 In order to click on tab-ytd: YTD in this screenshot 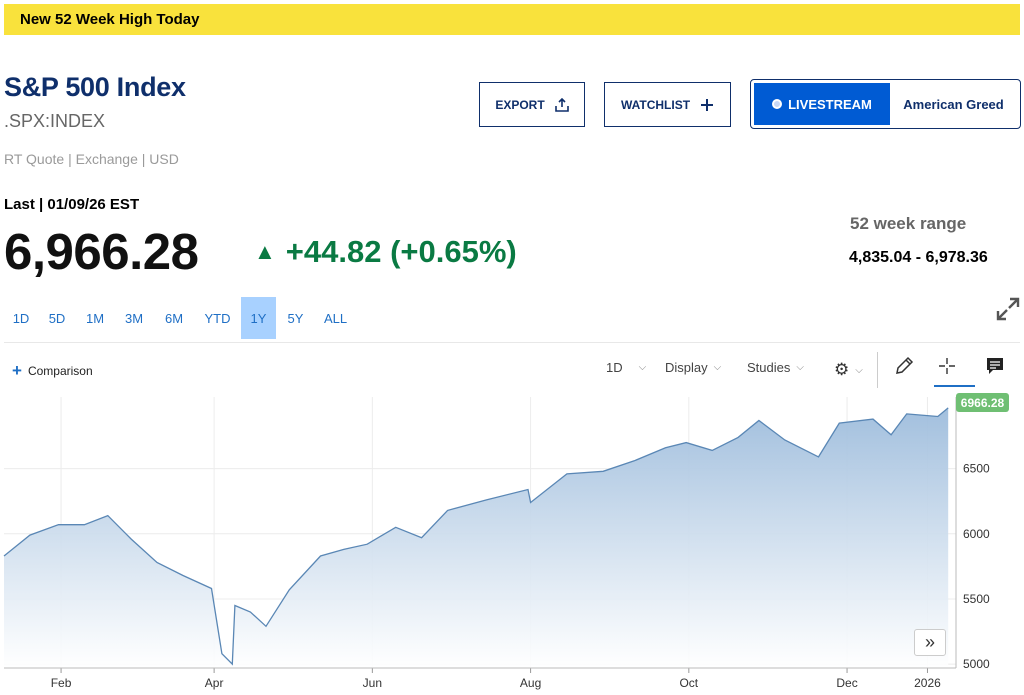, I will do `click(217, 318)`.